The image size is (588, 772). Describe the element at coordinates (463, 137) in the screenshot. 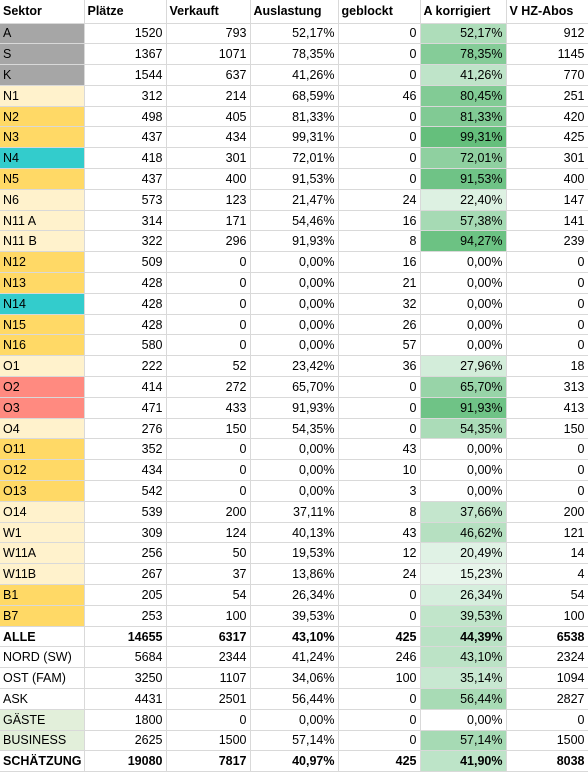

I see `a-korrigiert-cell: 99,31%` at that location.